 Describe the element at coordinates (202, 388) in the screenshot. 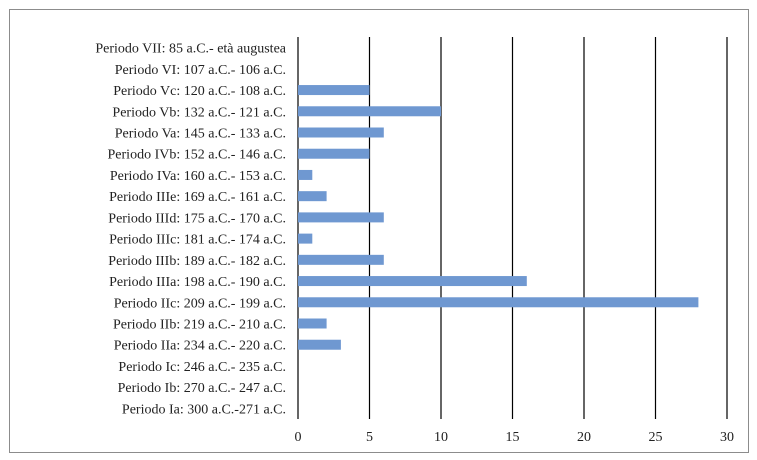

I see `category-label: Periodo Ib: 270 a.C.- 247 a.C.` at that location.